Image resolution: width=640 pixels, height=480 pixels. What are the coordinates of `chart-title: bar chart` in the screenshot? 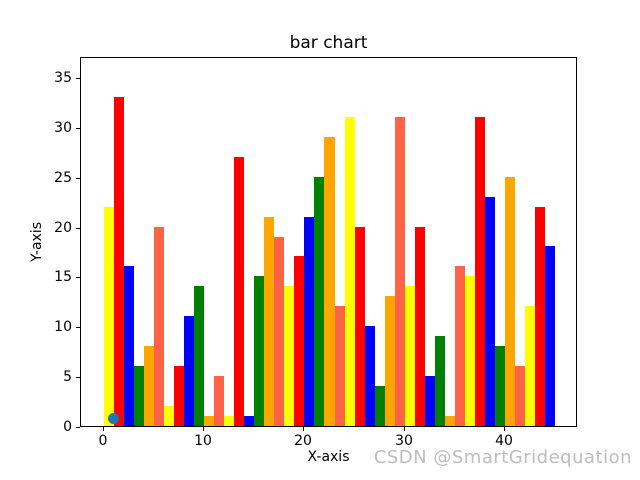 It's located at (328, 43).